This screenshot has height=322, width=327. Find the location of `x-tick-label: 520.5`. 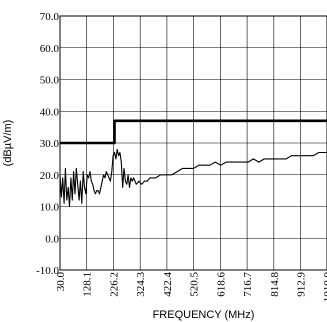

x-tick-label: 520.5 is located at coordinates (195, 284).